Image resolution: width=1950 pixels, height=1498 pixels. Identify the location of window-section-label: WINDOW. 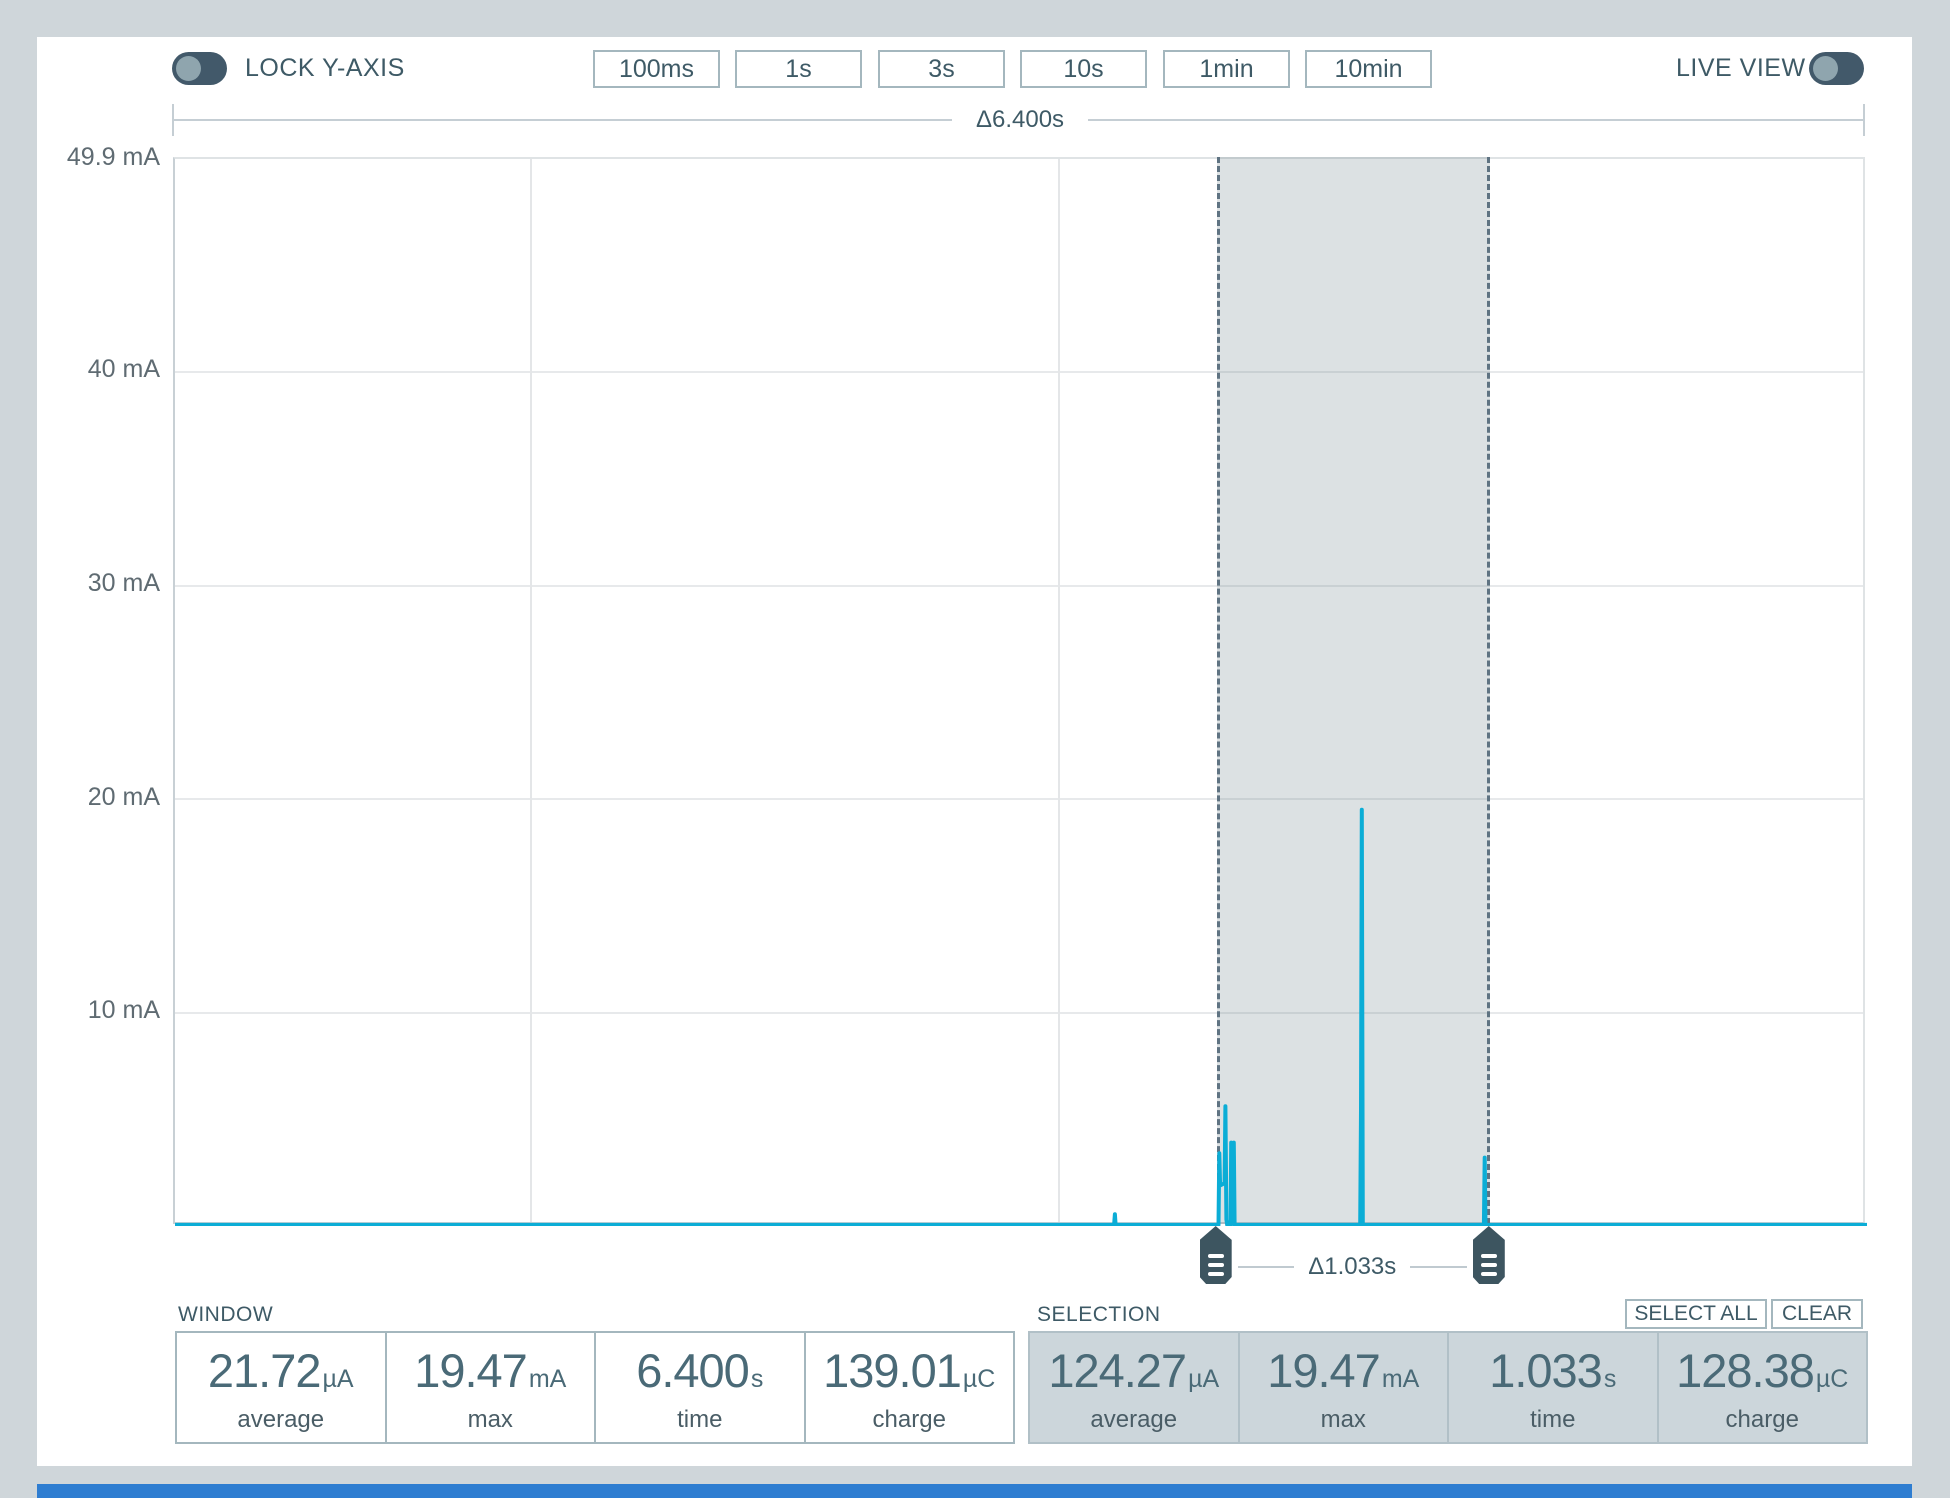
(226, 1314).